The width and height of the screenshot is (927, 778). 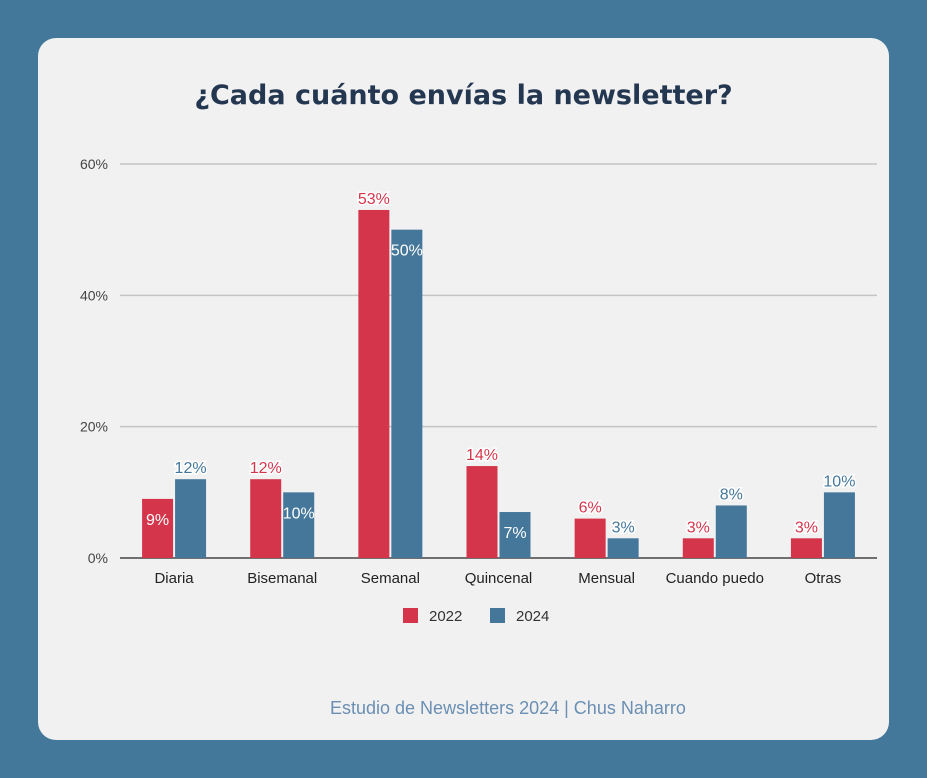 I want to click on data-label: 53%, so click(x=374, y=199).